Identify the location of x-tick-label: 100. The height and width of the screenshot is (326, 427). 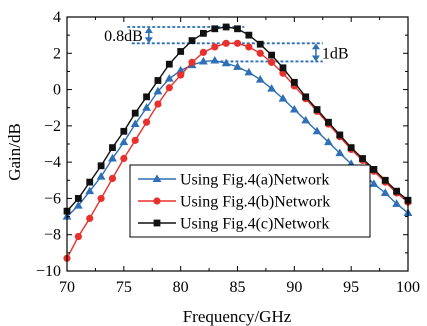
(408, 287).